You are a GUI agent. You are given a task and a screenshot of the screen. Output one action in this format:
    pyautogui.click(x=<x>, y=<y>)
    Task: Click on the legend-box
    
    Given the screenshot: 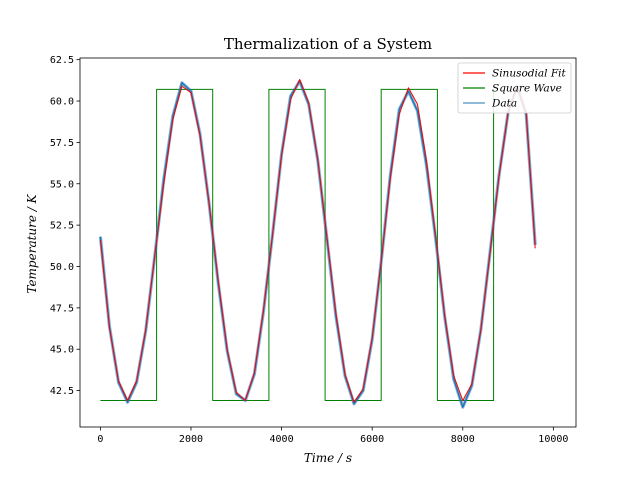 What is the action you would take?
    pyautogui.click(x=514, y=88)
    